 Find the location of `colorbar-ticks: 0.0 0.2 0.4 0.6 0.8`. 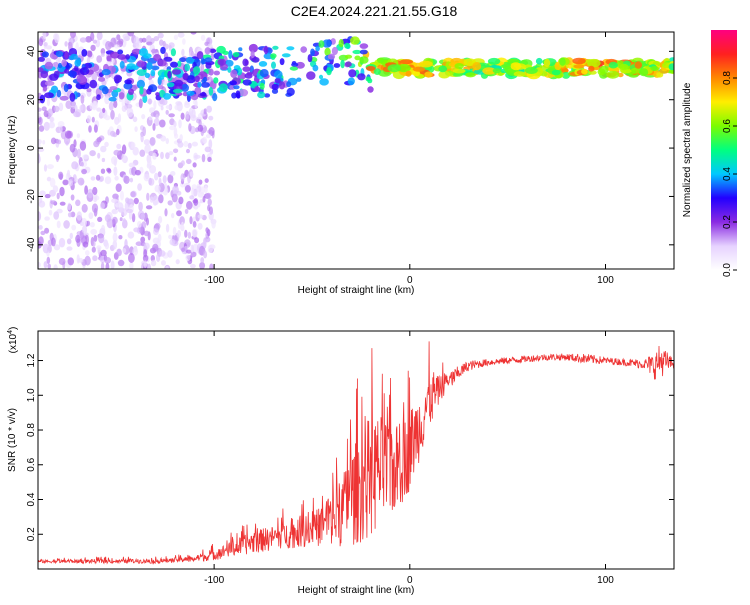

colorbar-ticks: 0.0 0.2 0.4 0.6 0.8 is located at coordinates (729, 174).